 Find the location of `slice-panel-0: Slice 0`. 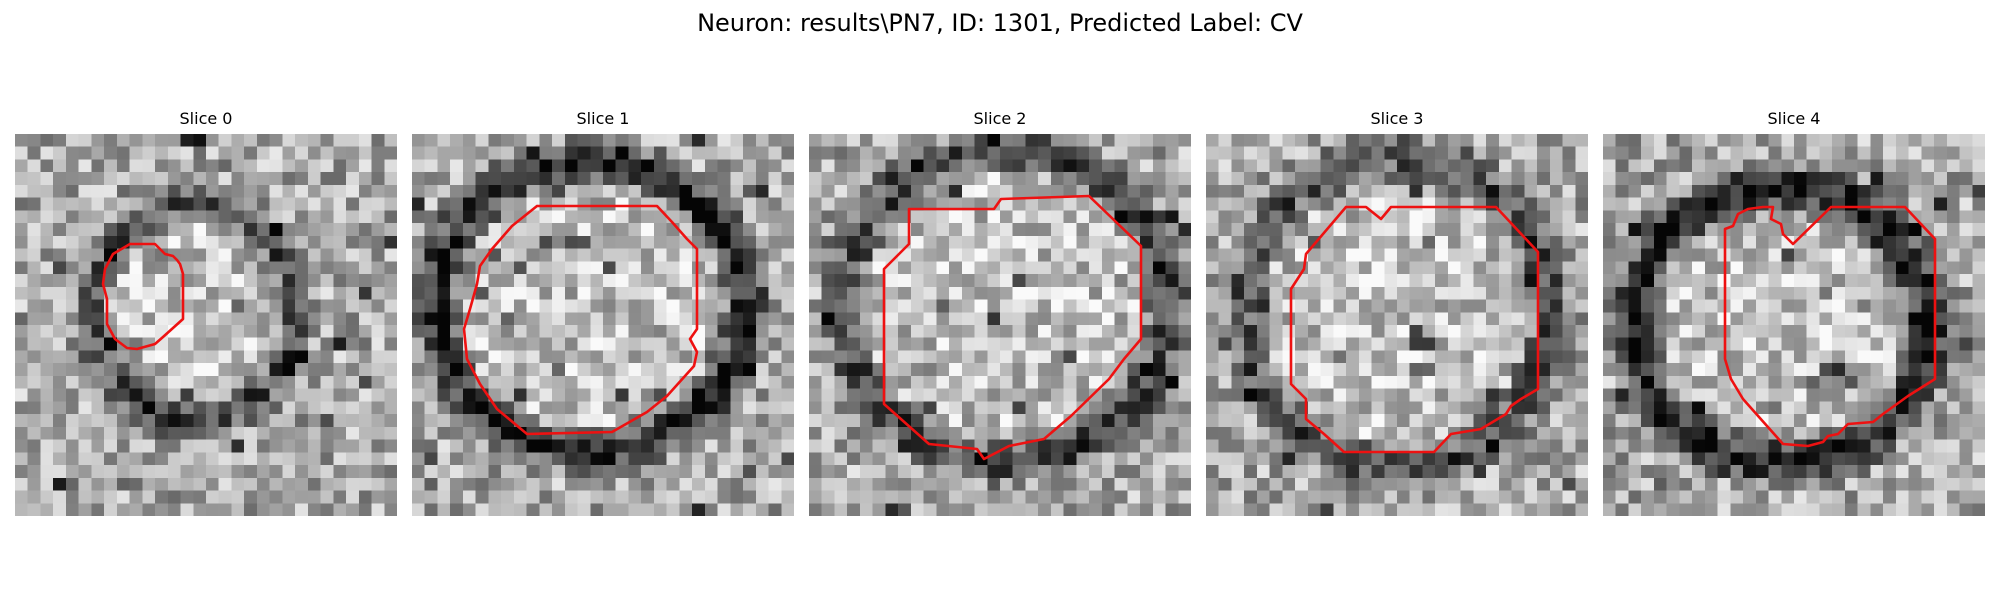

slice-panel-0: Slice 0 is located at coordinates (206, 316).